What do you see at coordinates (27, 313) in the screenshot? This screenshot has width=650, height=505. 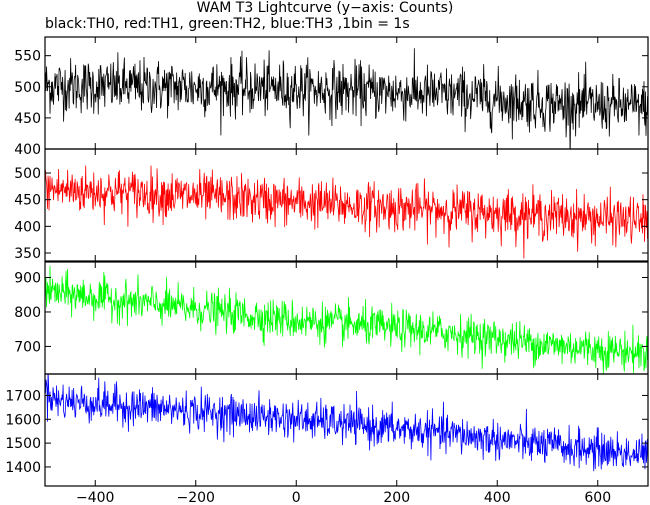 I see `y-tick-label: 800` at bounding box center [27, 313].